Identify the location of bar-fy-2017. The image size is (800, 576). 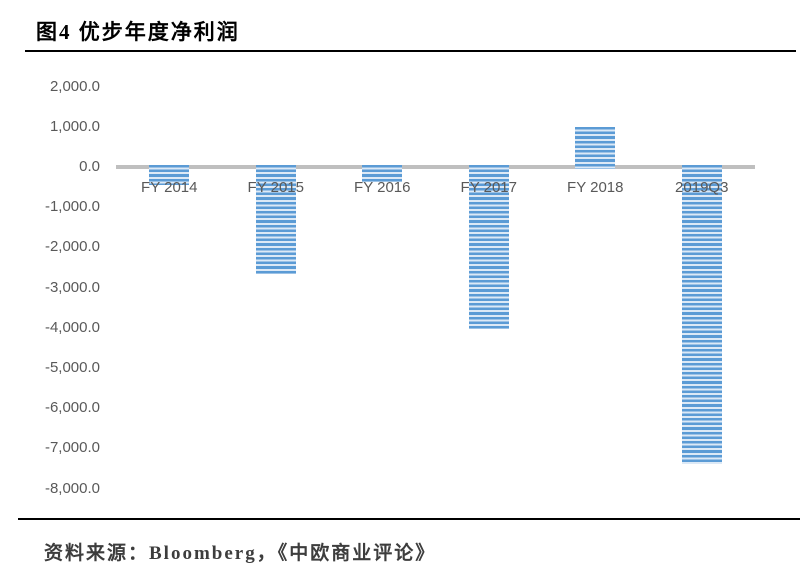
(488, 247).